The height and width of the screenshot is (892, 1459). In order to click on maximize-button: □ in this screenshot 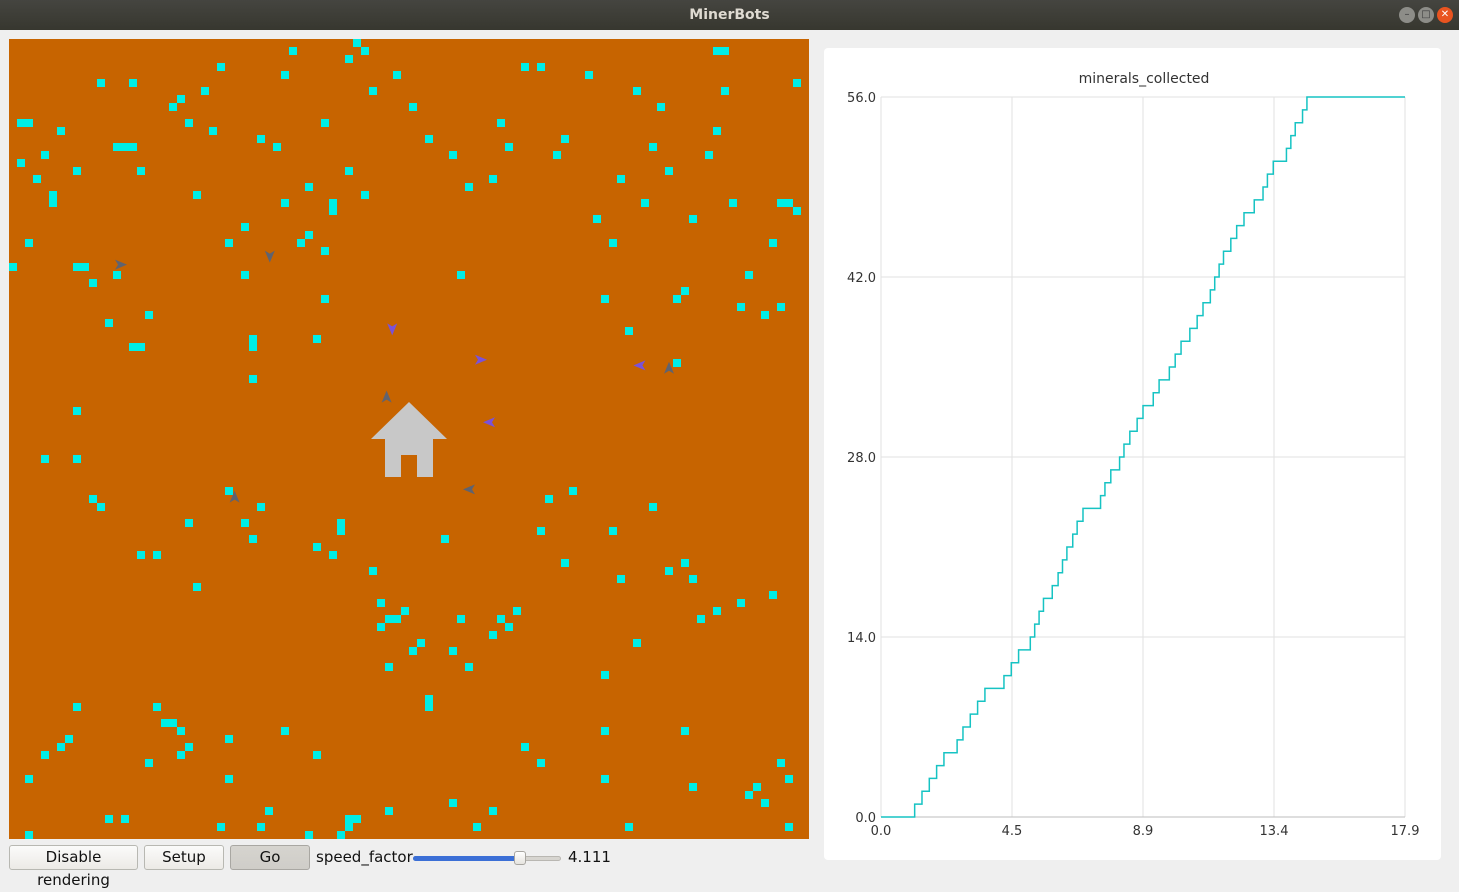, I will do `click(1426, 15)`.